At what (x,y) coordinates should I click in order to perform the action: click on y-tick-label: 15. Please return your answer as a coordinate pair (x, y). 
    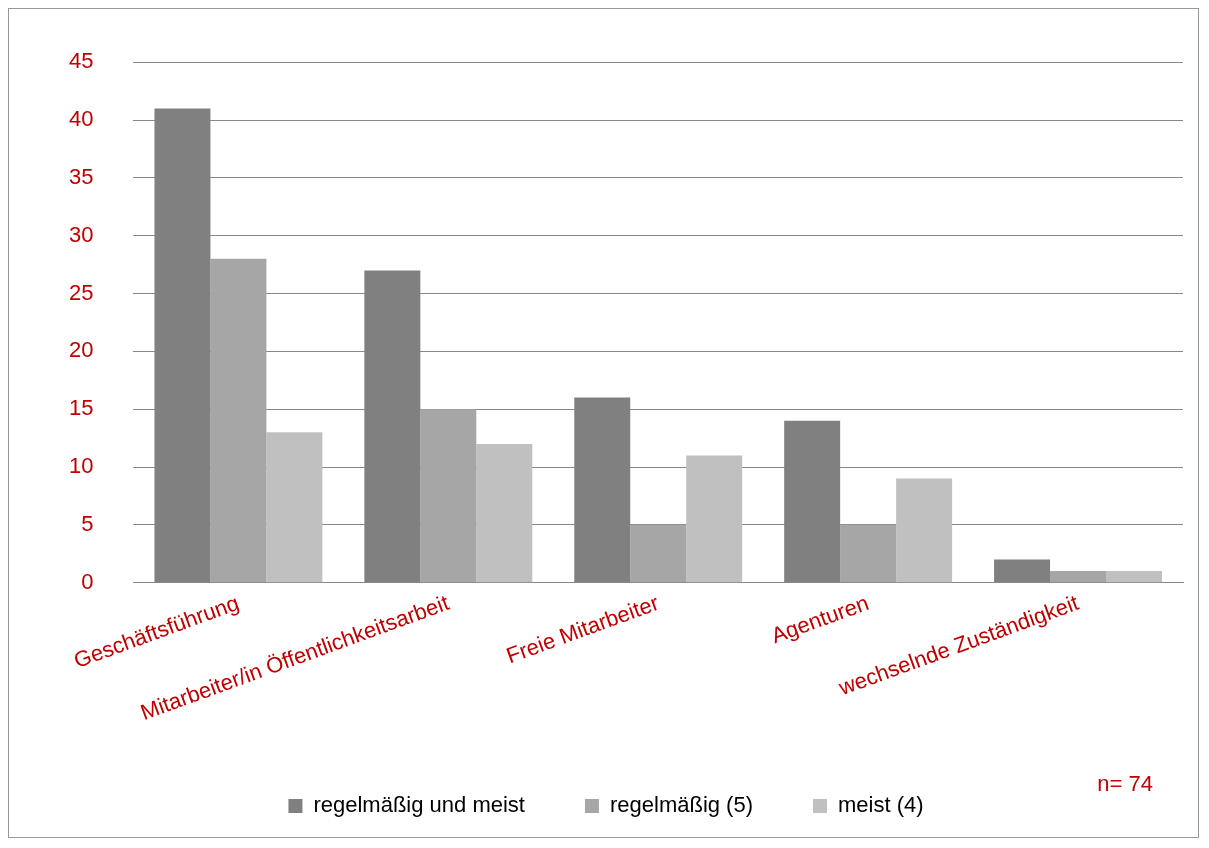
    Looking at the image, I should click on (81, 408).